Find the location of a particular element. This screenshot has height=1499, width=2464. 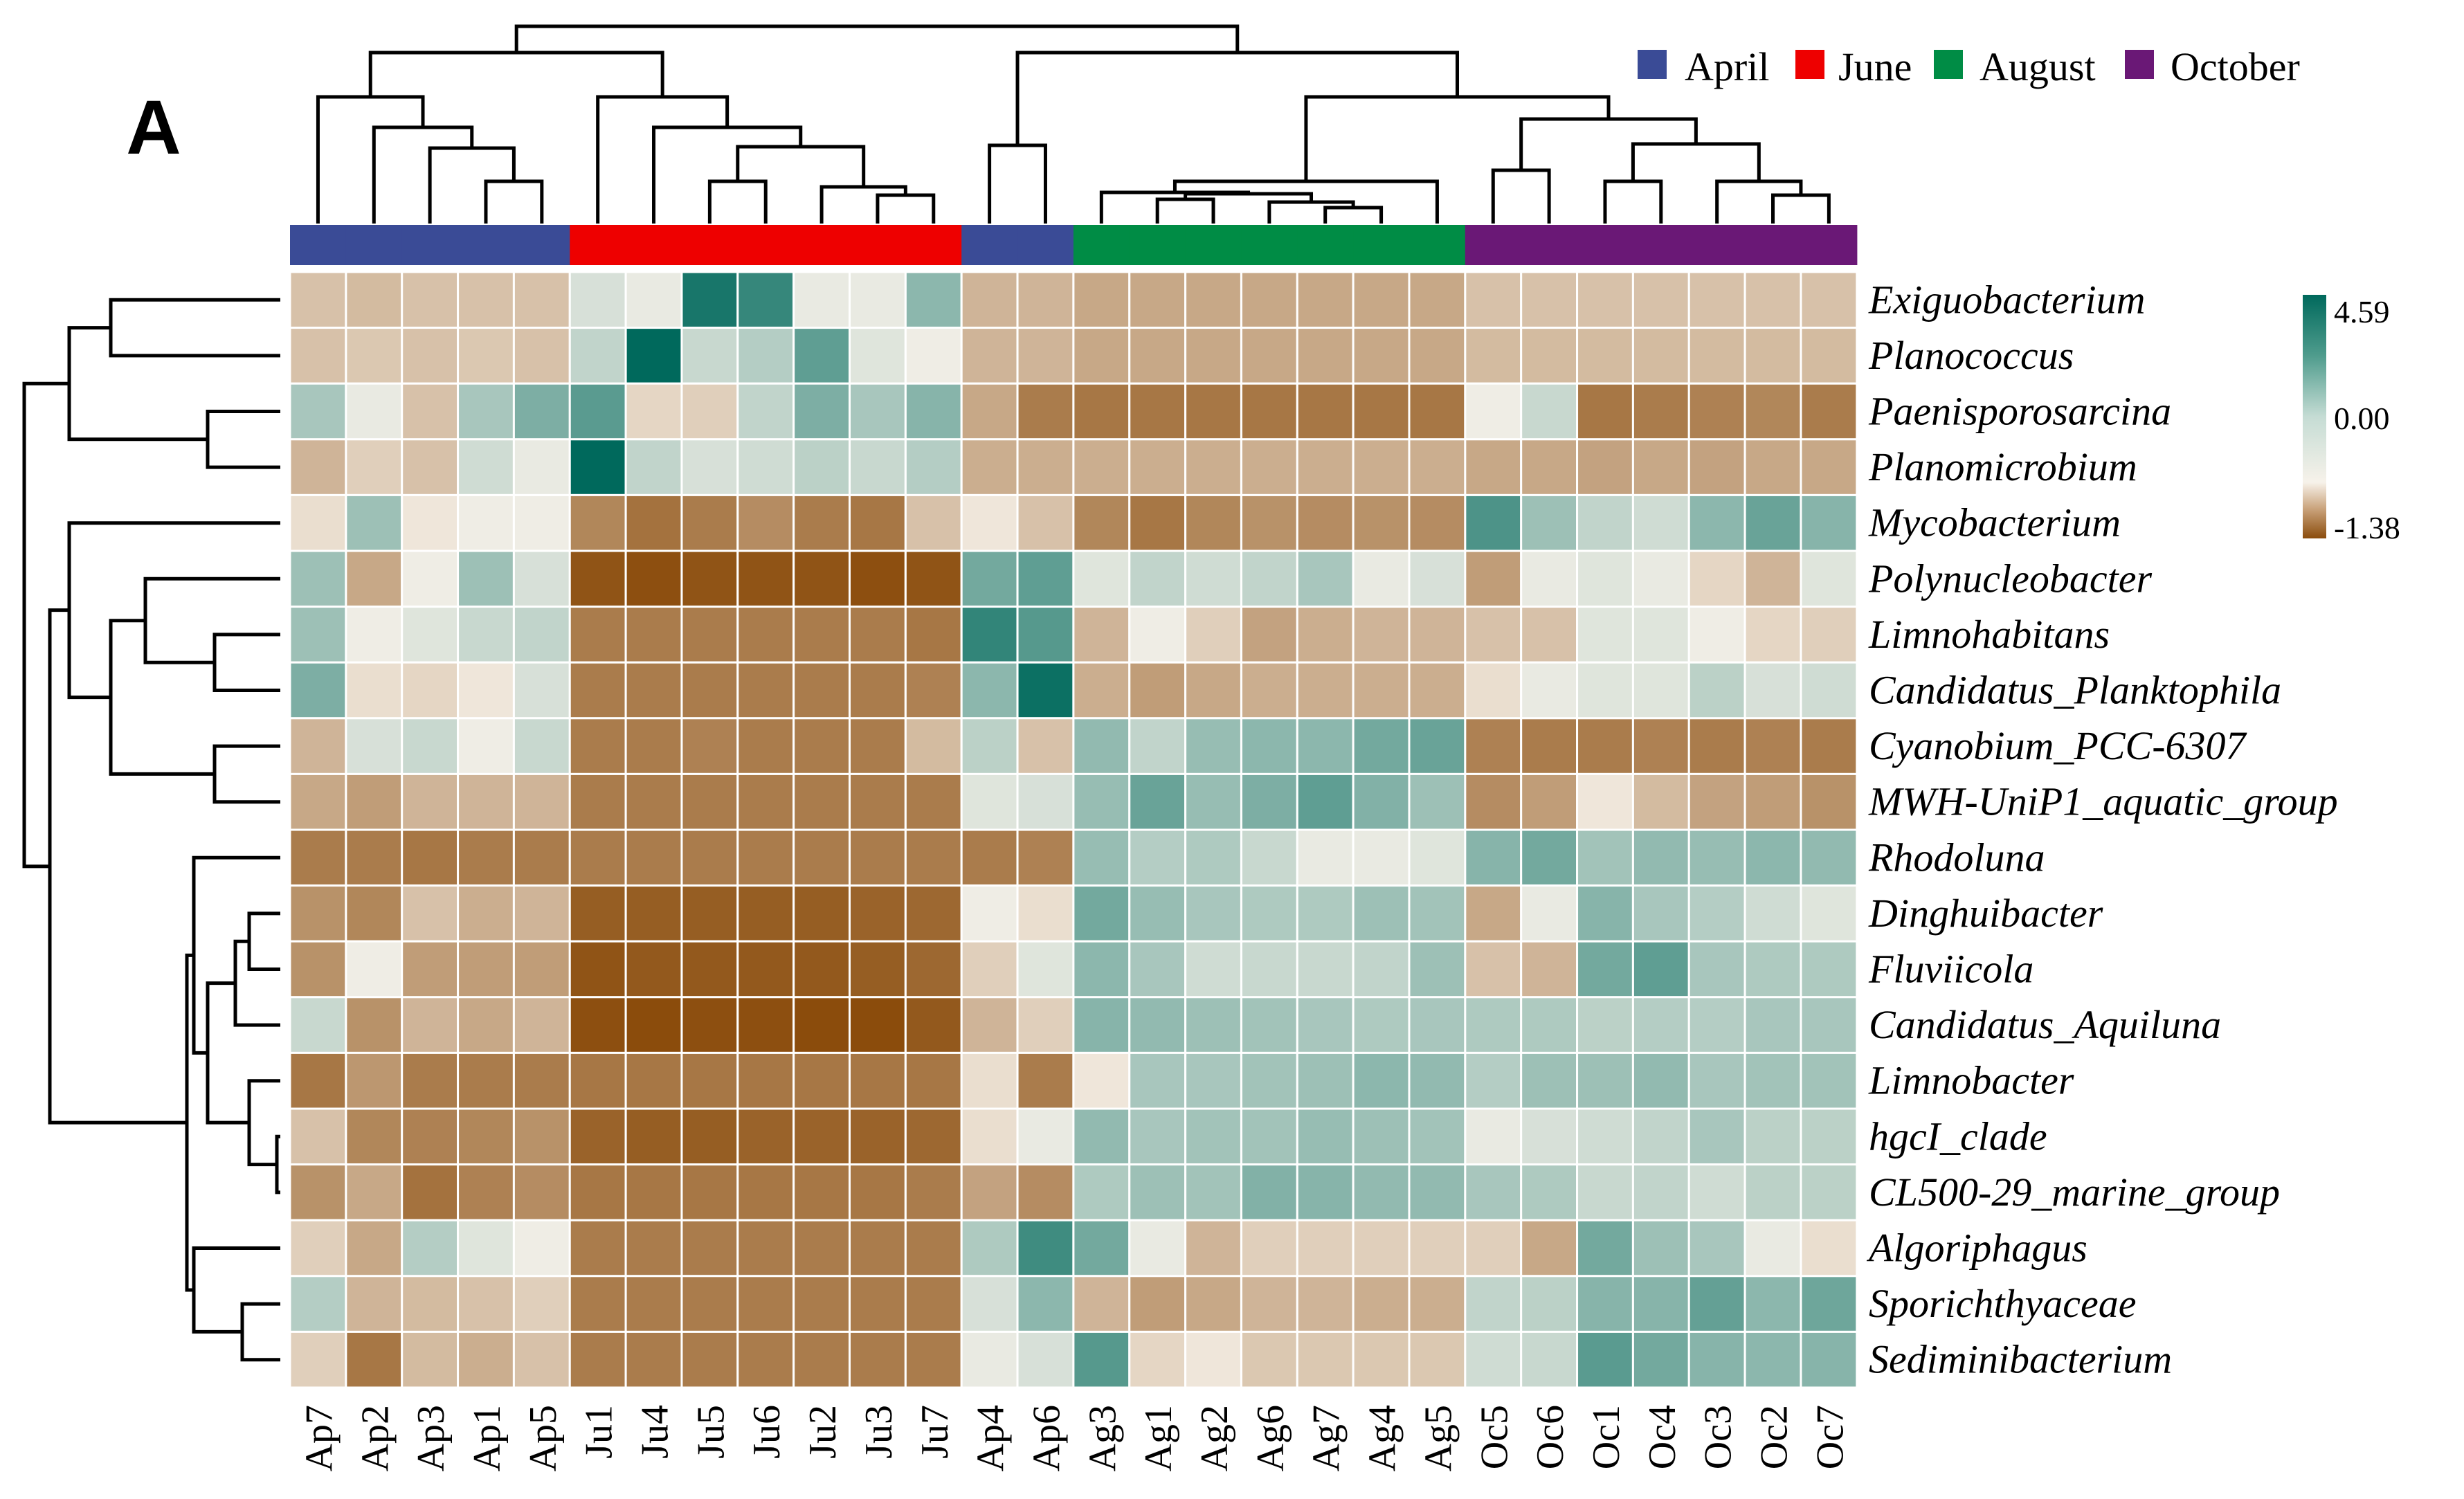

column-label: Ap5 is located at coordinates (543, 1438).